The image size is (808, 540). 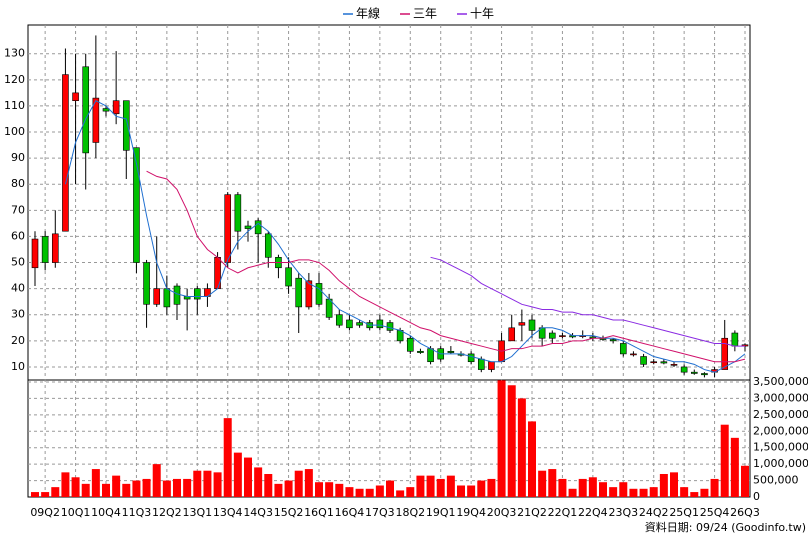 I want to click on x-tick-label: 19Q4, so click(x=471, y=512).